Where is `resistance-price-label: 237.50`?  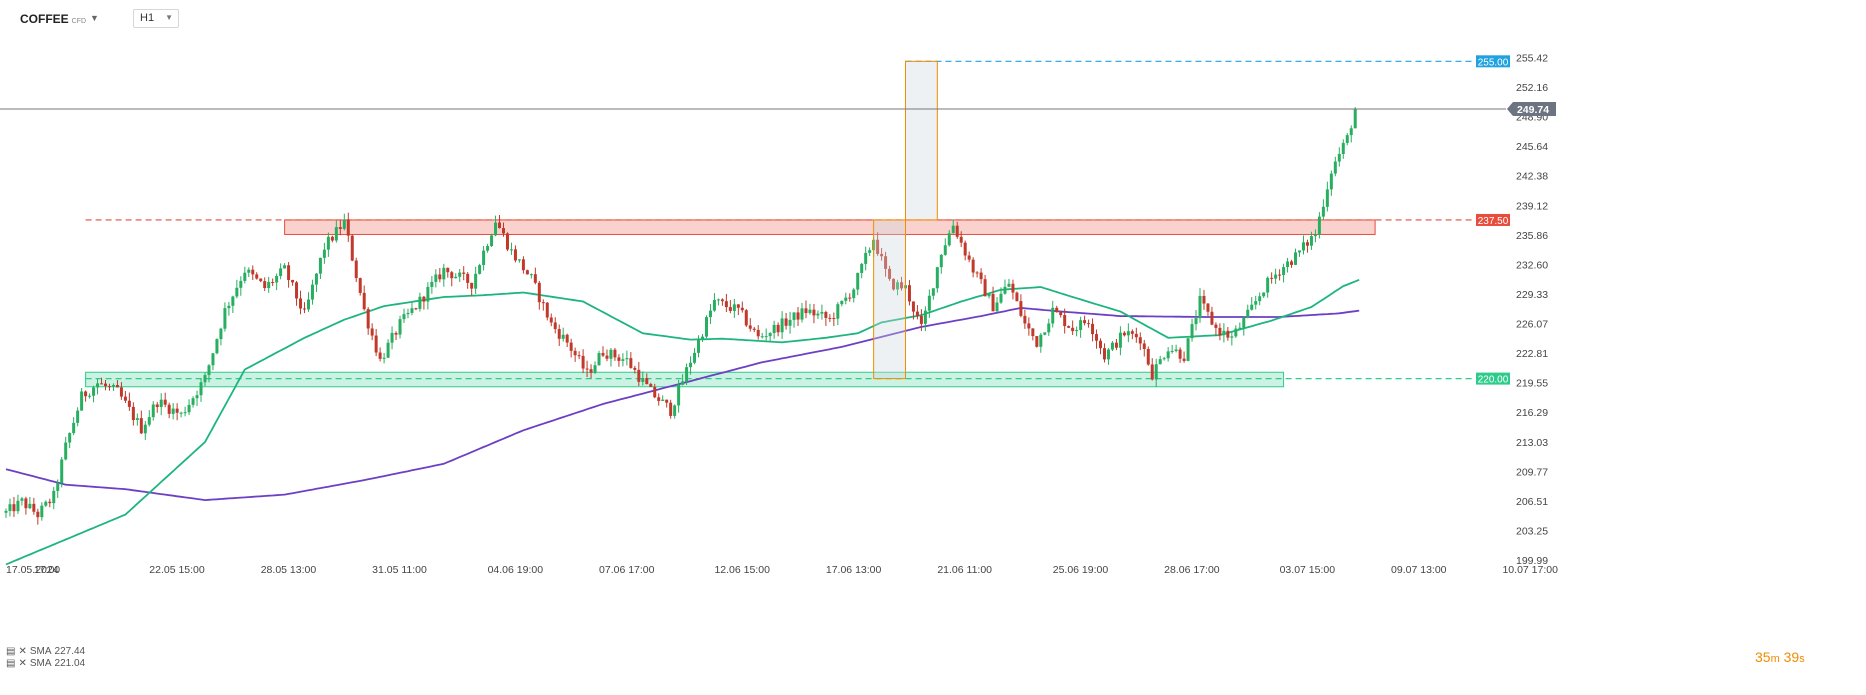 resistance-price-label: 237.50 is located at coordinates (1493, 221).